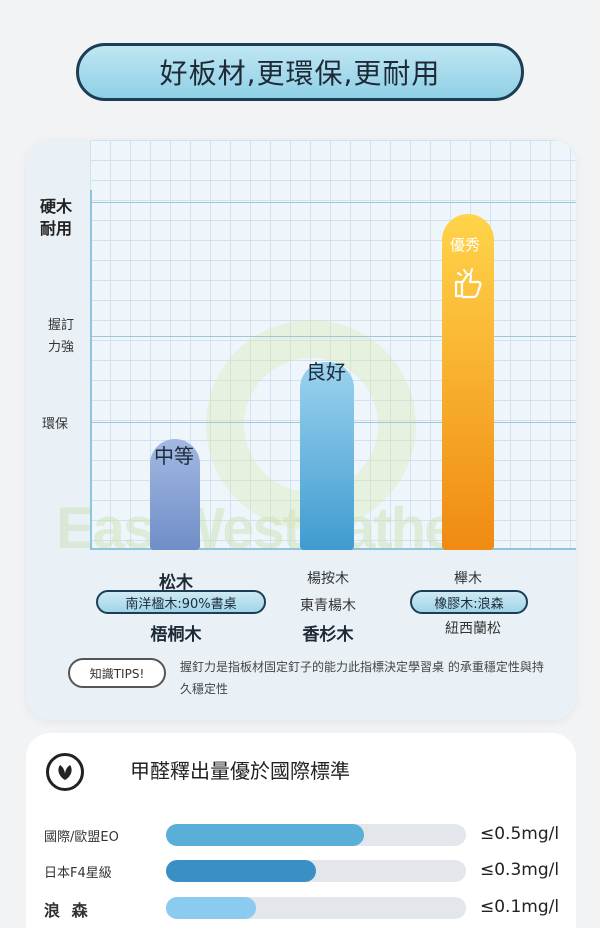 This screenshot has height=928, width=600. I want to click on y-label-mid: 握訂 力強, so click(61, 337).